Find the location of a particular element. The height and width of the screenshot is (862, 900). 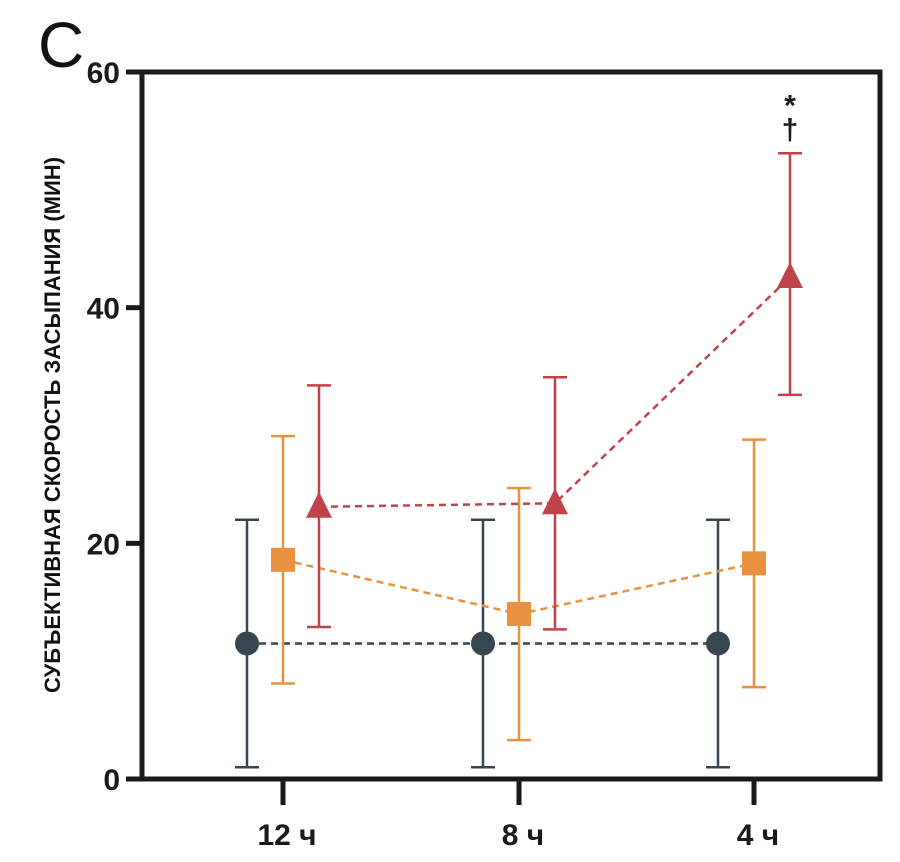

x-tick-label: 12 ч is located at coordinates (286, 835).